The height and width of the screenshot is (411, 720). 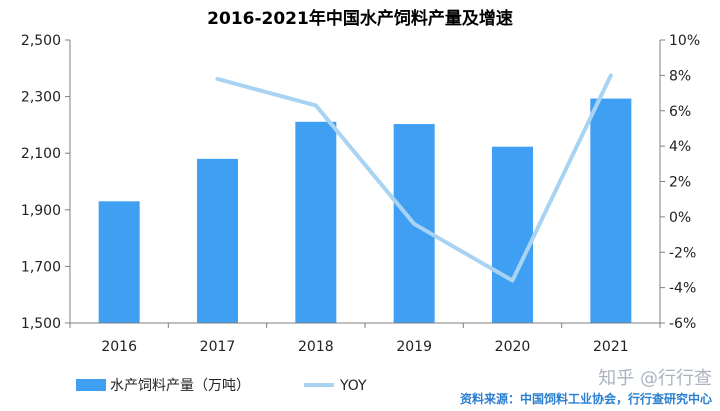 What do you see at coordinates (41, 267) in the screenshot?
I see `left-tick-label: 1,700` at bounding box center [41, 267].